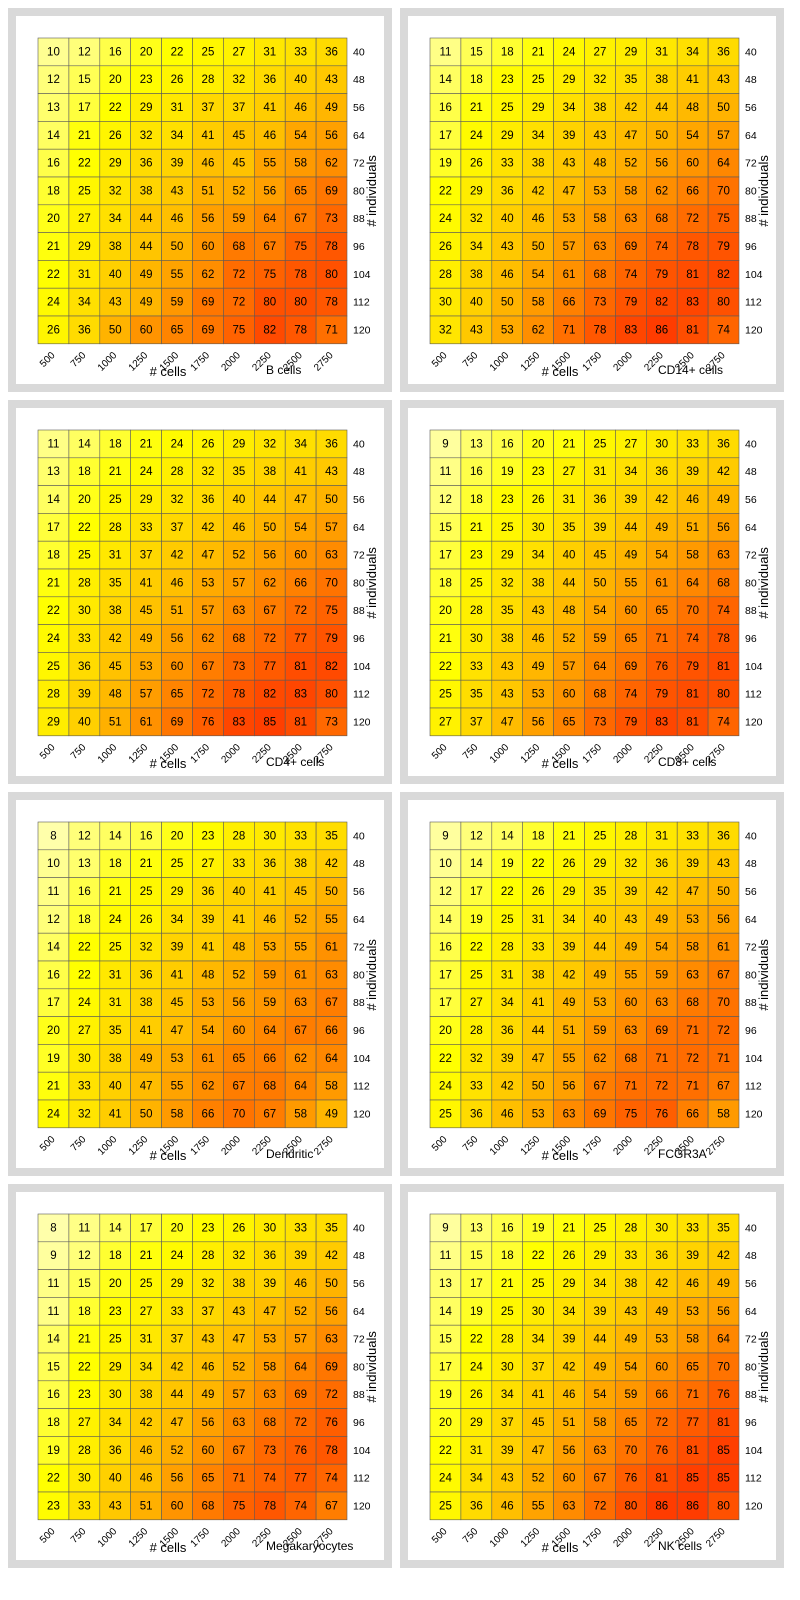  Describe the element at coordinates (692, 247) in the screenshot. I see `cell-value-label: 78` at that location.